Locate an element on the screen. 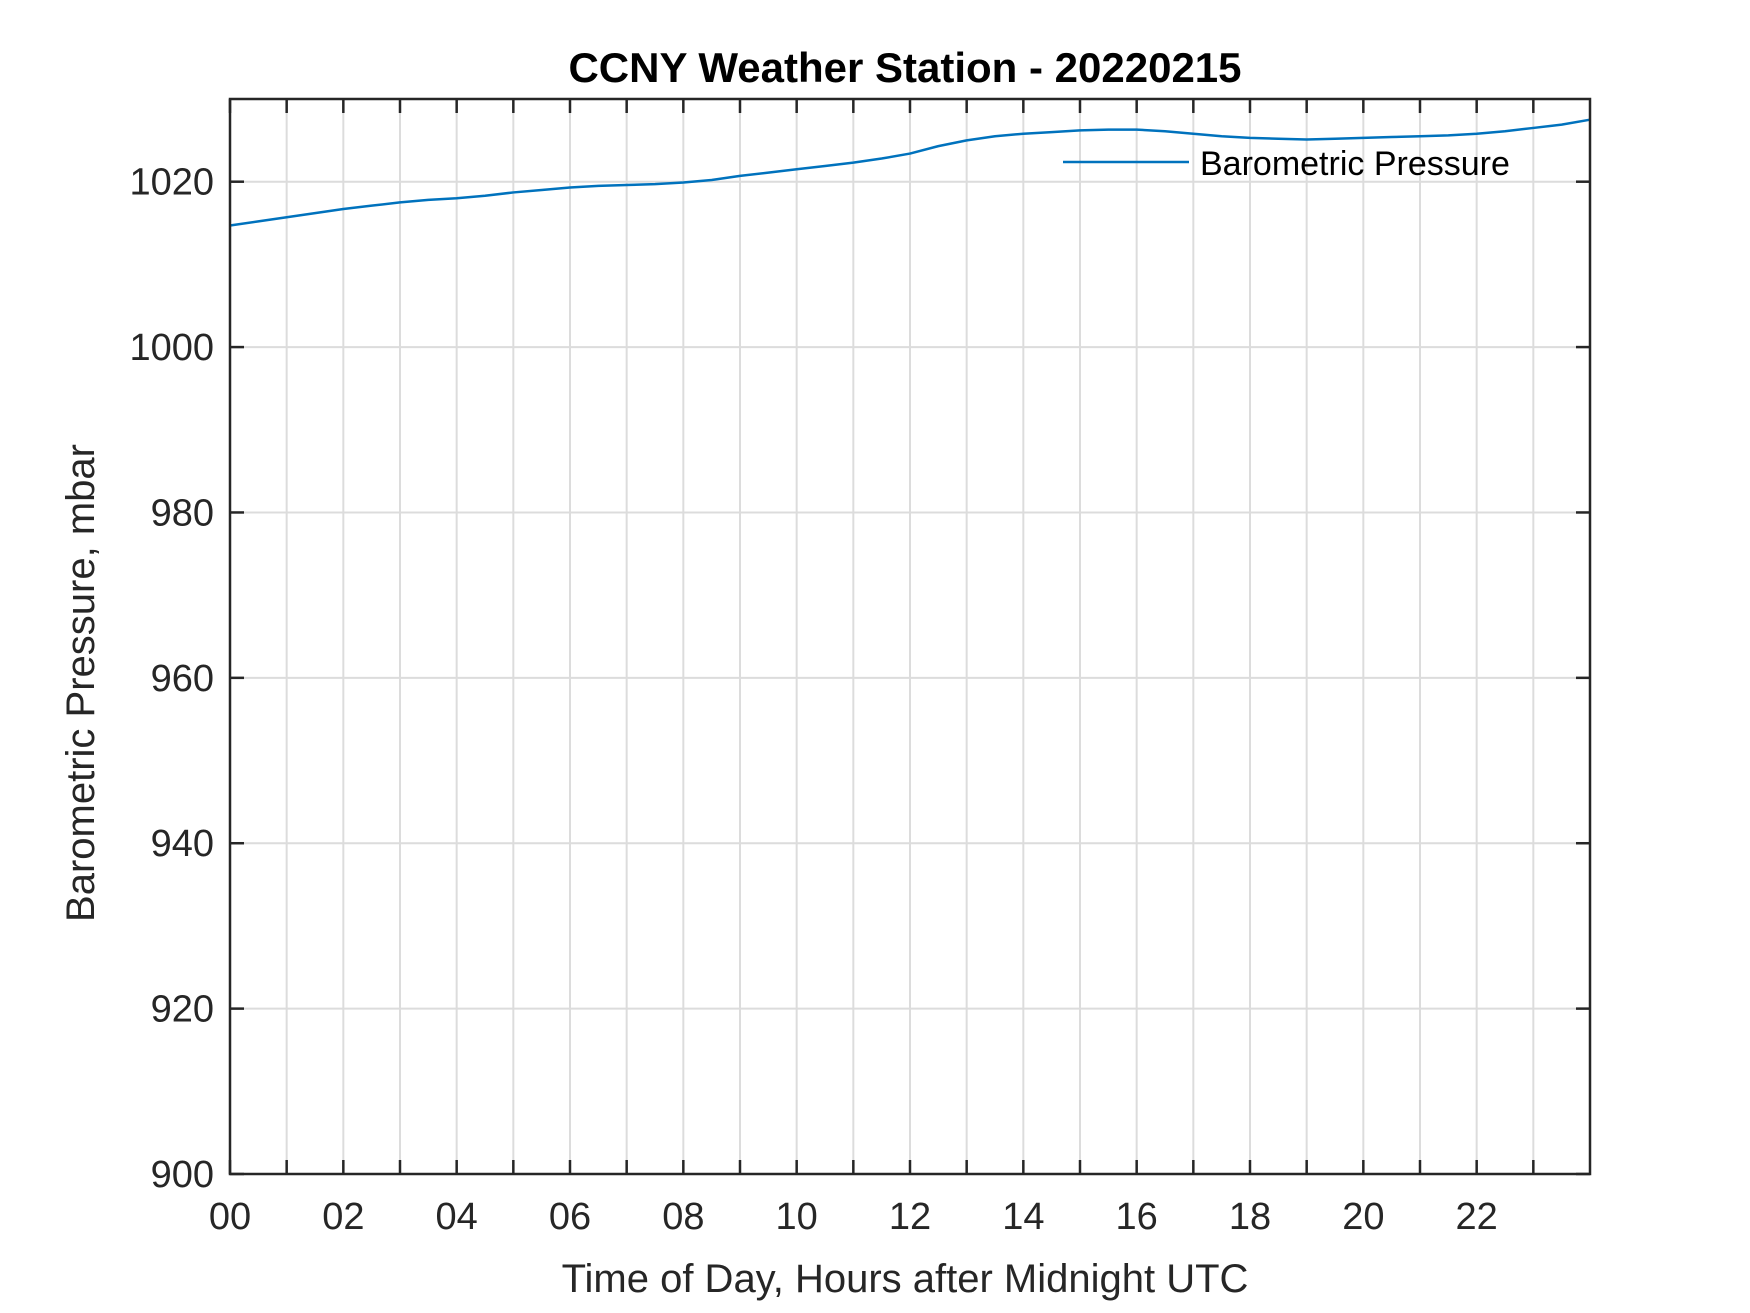 Image resolution: width=1750 pixels, height=1313 pixels. y-tick-label: 980 is located at coordinates (182, 513).